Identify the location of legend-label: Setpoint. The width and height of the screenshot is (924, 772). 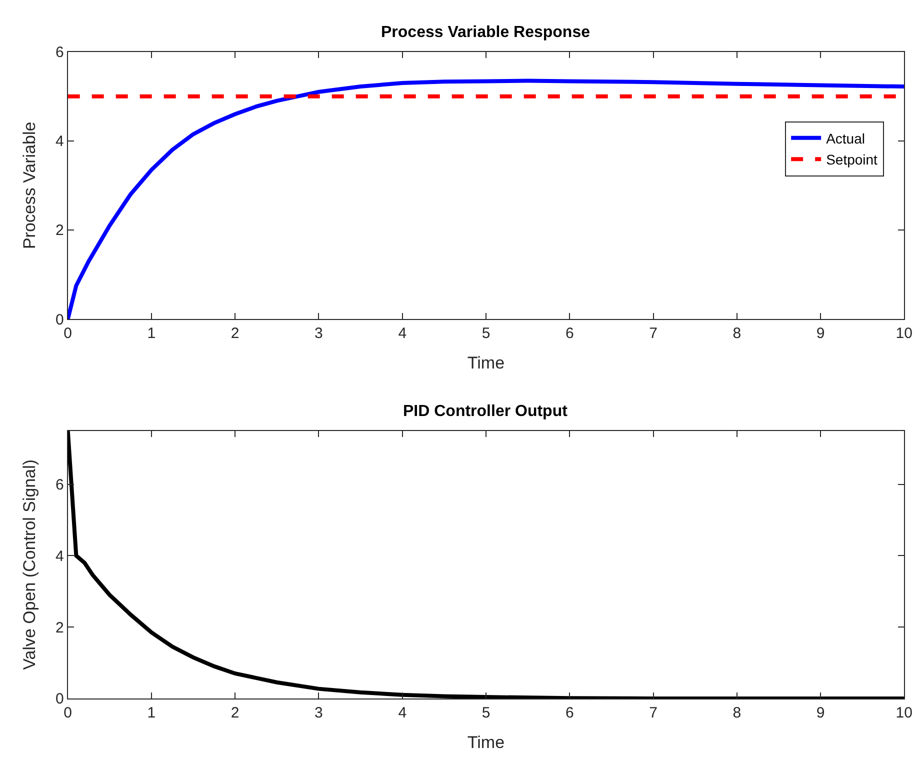
(852, 160).